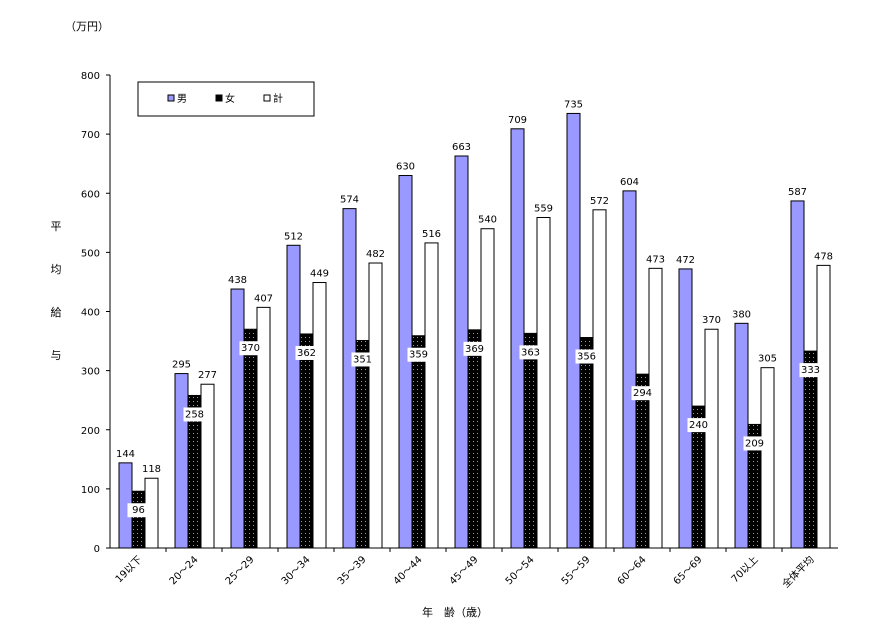  Describe the element at coordinates (461, 147) in the screenshot. I see `data-label-male: 663` at that location.